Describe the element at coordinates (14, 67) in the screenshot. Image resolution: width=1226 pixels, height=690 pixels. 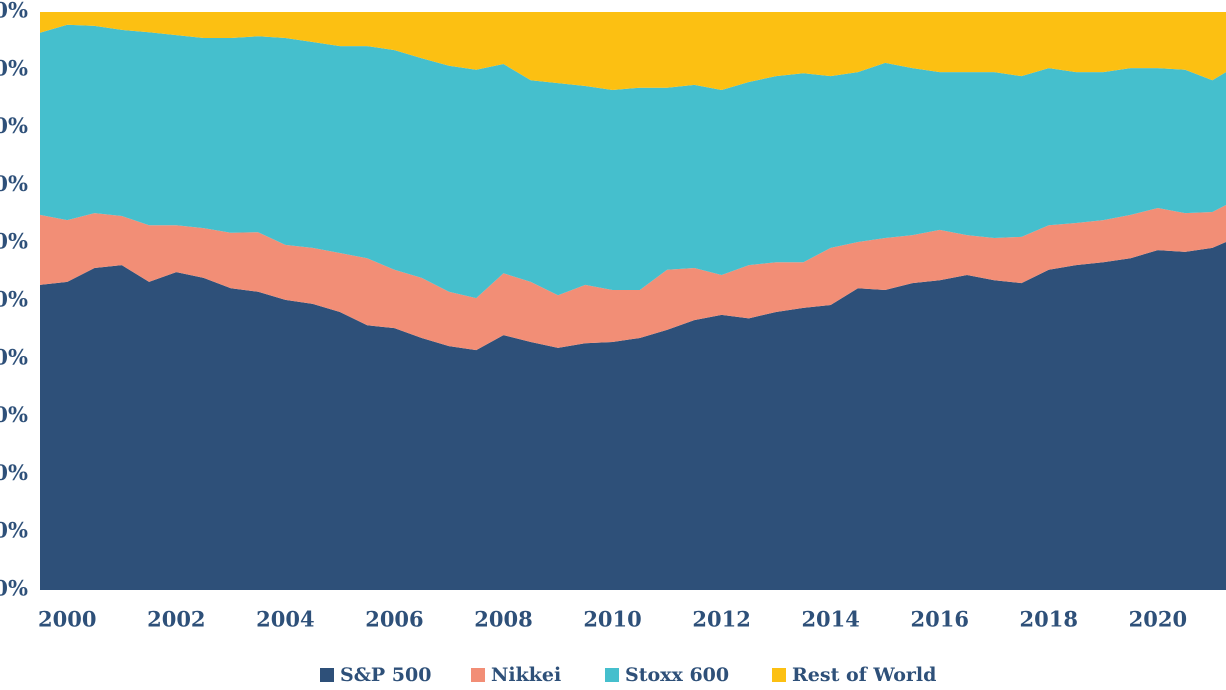
I see `y-tick-label: 90%` at that location.